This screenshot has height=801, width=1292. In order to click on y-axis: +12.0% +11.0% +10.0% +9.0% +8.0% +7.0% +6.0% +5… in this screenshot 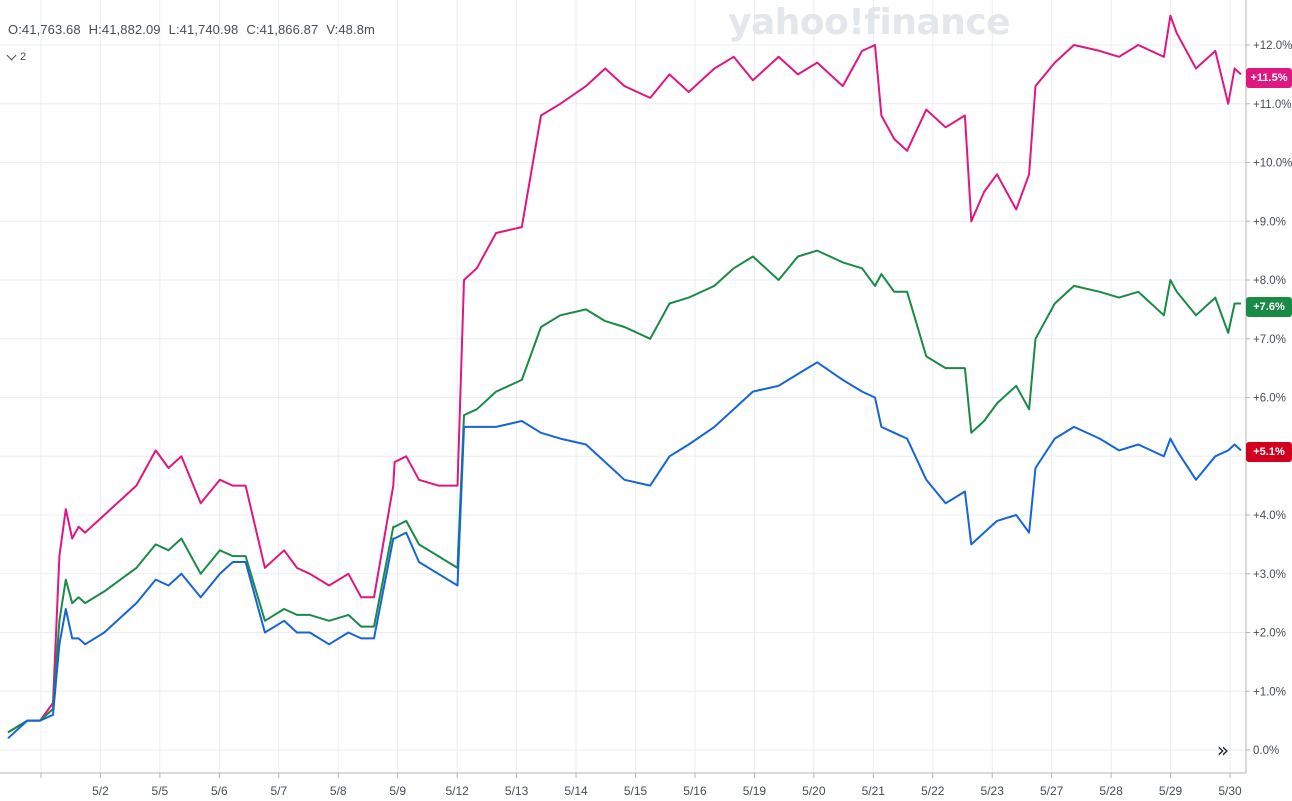, I will do `click(1268, 386)`.